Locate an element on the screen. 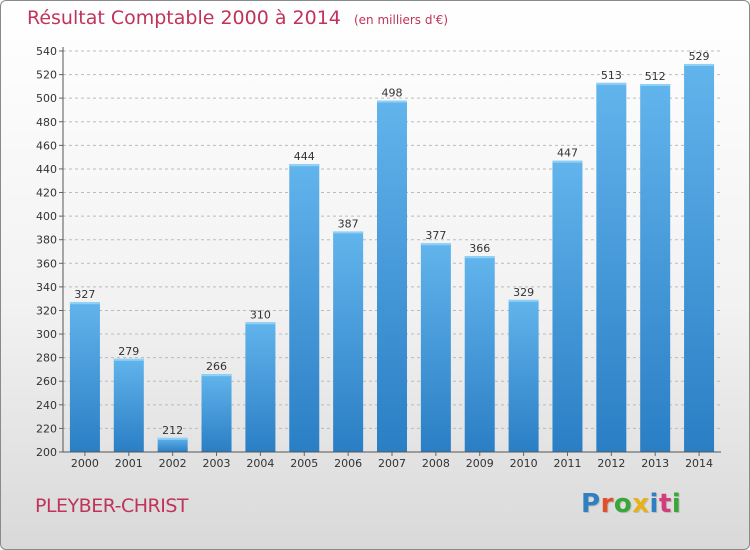  data-label: 279 is located at coordinates (128, 351).